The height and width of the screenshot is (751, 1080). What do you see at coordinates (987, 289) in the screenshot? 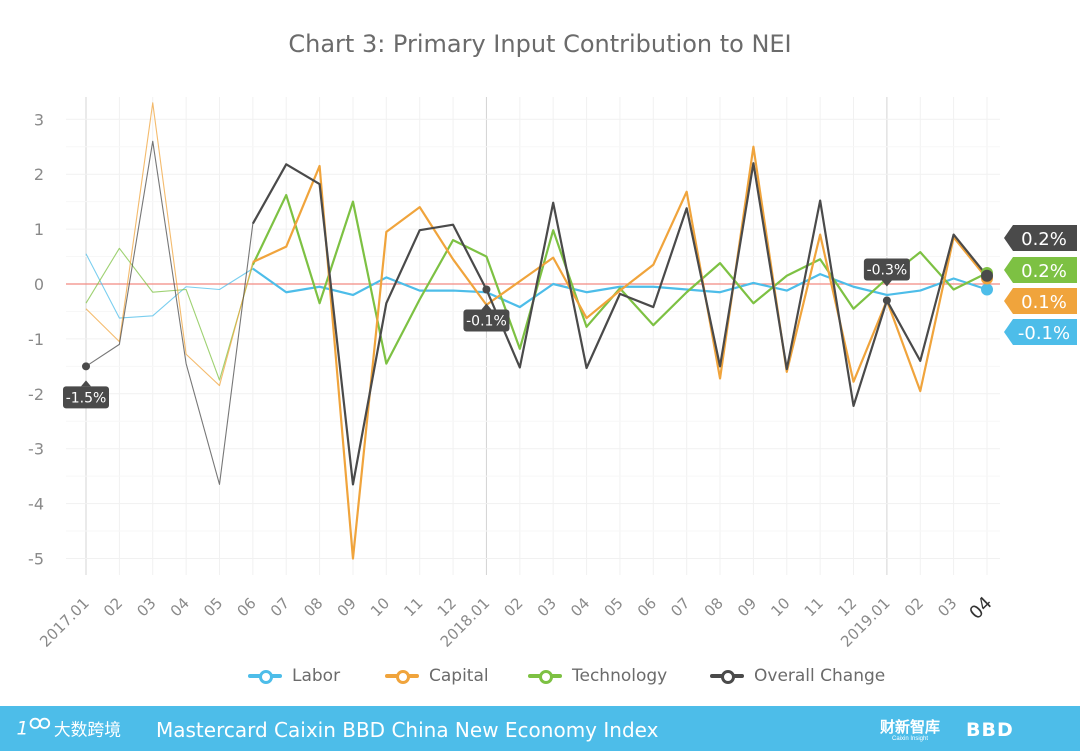
I see `end-point-labor` at bounding box center [987, 289].